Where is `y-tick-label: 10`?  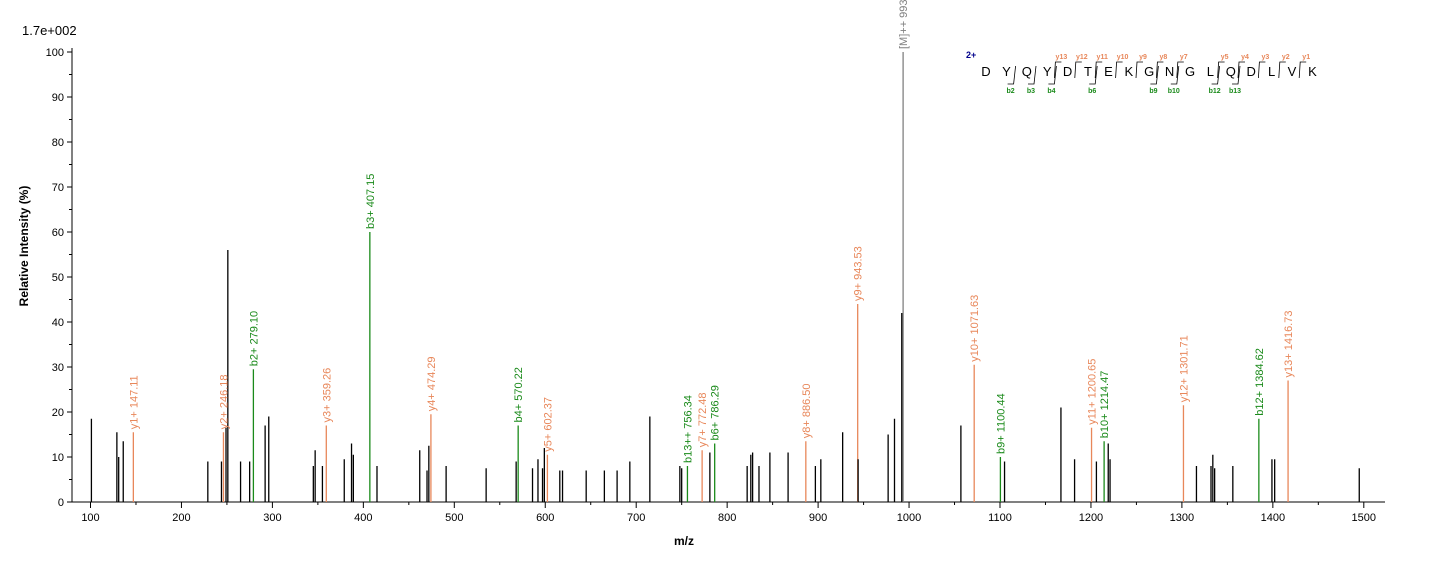 y-tick-label: 10 is located at coordinates (58, 458).